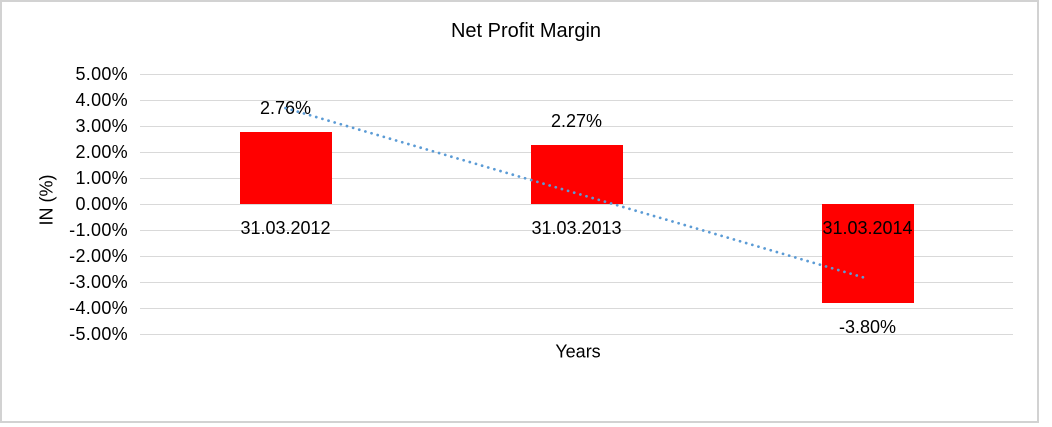  I want to click on bar-value-label: 2.27%, so click(576, 120).